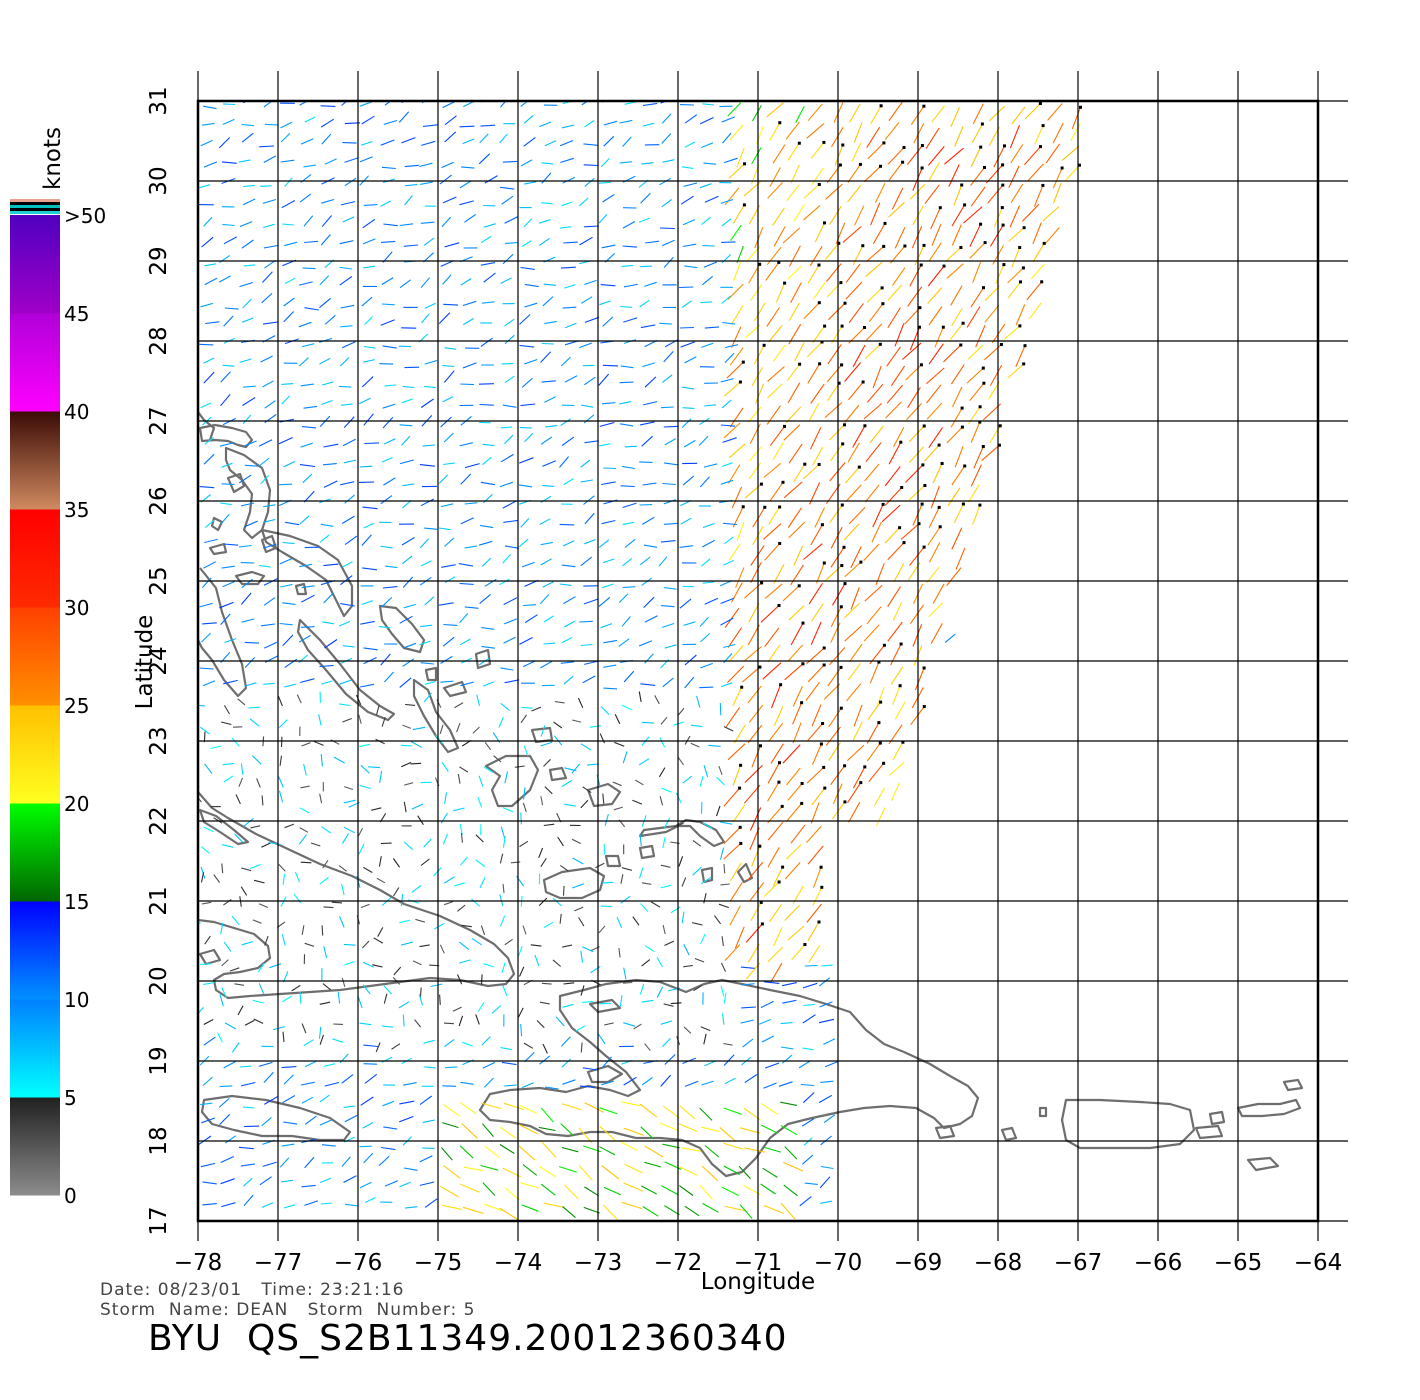 The height and width of the screenshot is (1400, 1420). I want to click on longitude-tick-label: −64, so click(1318, 1263).